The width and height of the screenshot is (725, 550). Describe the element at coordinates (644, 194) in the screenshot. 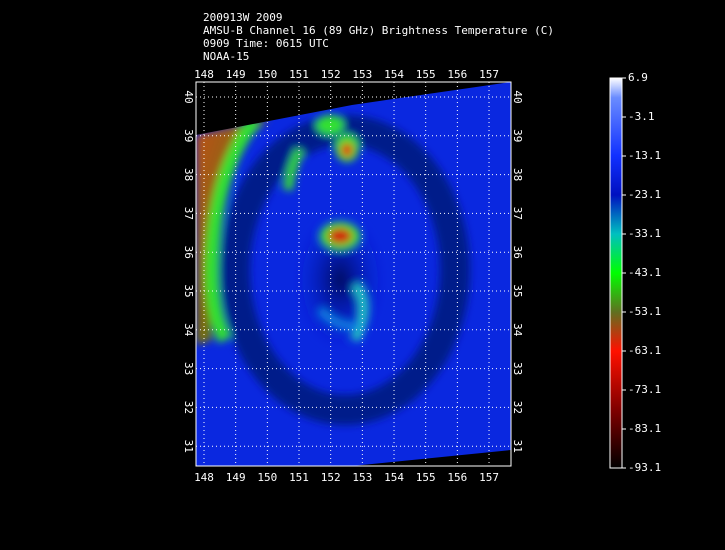

I see `colorbar-label: -23.1` at that location.